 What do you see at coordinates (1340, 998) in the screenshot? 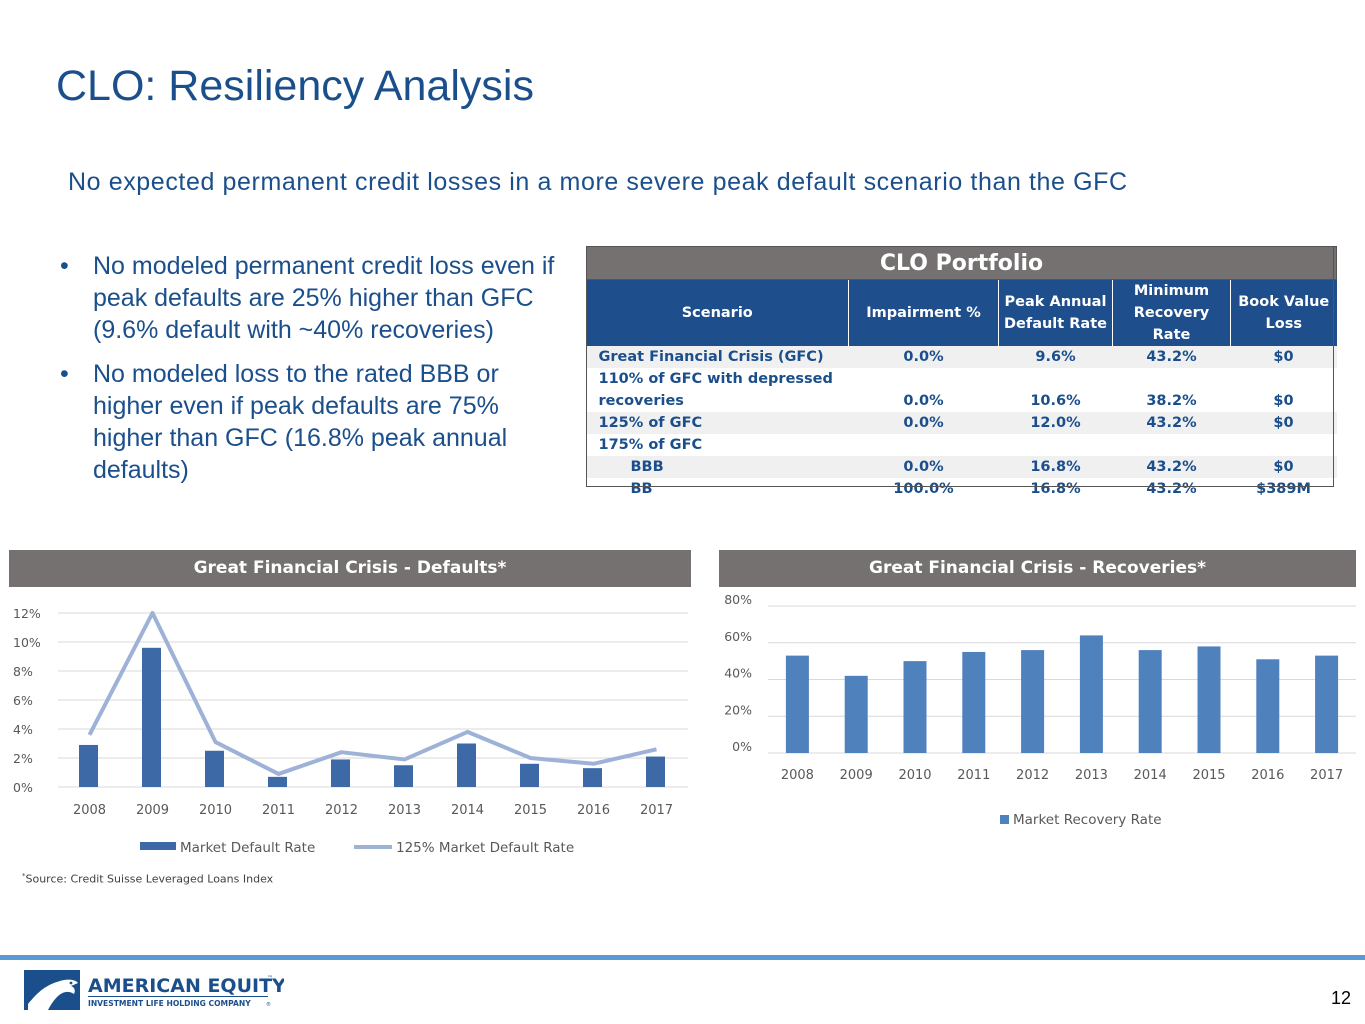
I see `page-number: 12` at bounding box center [1340, 998].